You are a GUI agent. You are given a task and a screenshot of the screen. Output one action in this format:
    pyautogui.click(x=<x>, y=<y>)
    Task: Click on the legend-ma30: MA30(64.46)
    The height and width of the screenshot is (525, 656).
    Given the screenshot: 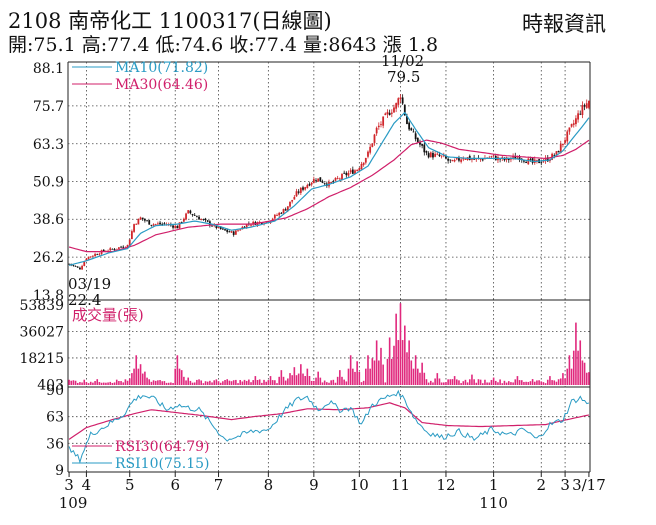 What is the action you would take?
    pyautogui.click(x=161, y=85)
    